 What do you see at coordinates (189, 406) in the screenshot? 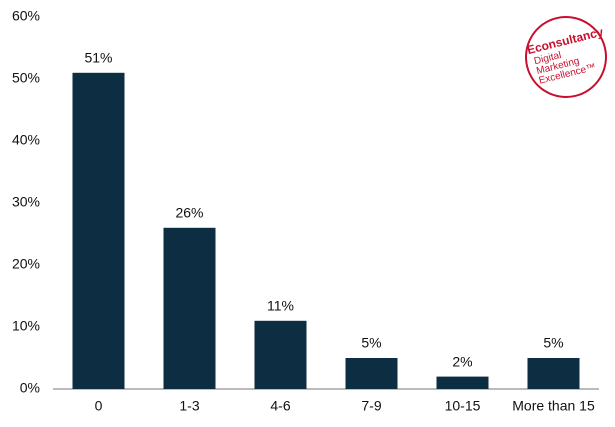
I see `x-tick-label: 1-3` at bounding box center [189, 406].